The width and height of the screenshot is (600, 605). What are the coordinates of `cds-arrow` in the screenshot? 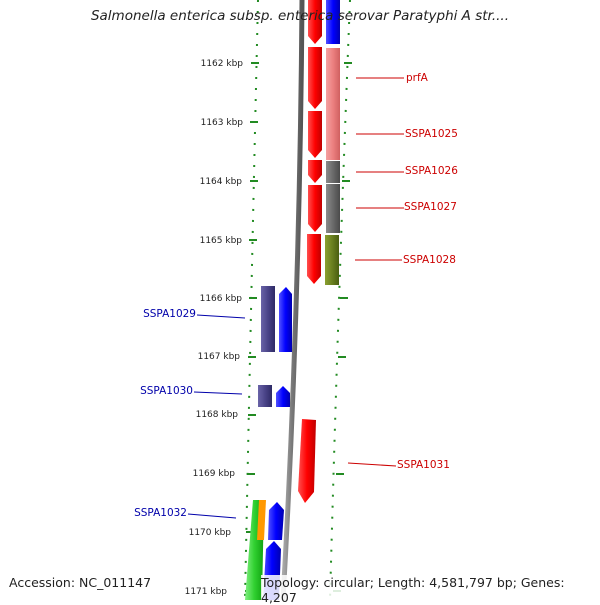 It's located at (315, 22).